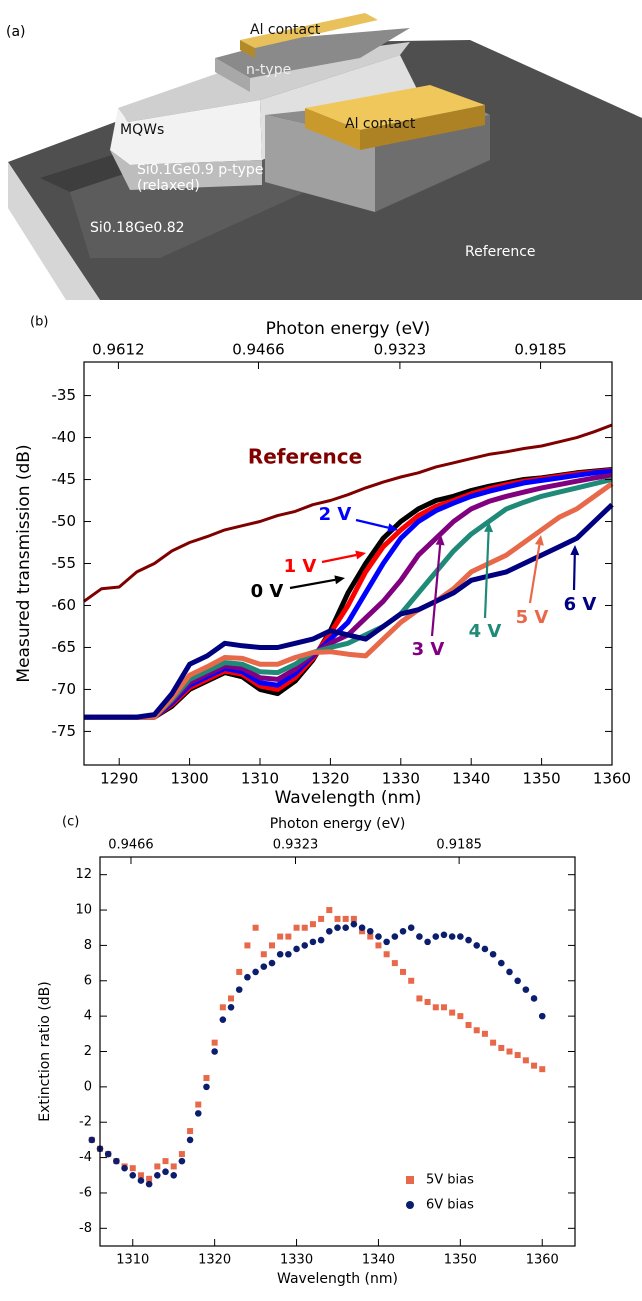  Describe the element at coordinates (296, 1260) in the screenshot. I see `x-tick-label: 1330` at that location.